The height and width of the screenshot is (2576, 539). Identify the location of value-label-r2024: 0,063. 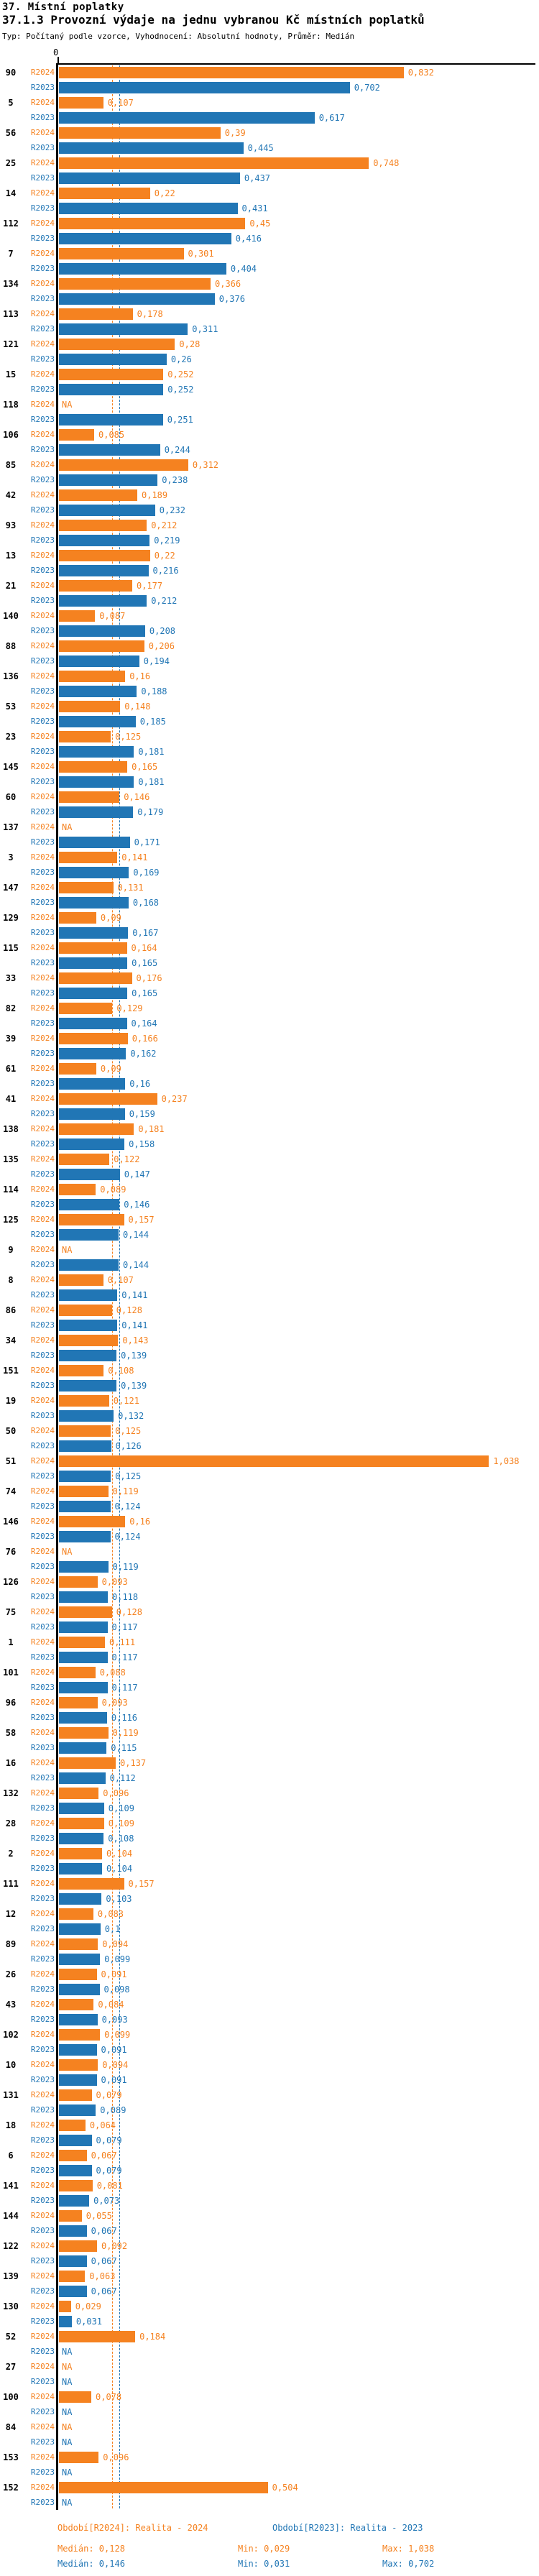
(103, 2276).